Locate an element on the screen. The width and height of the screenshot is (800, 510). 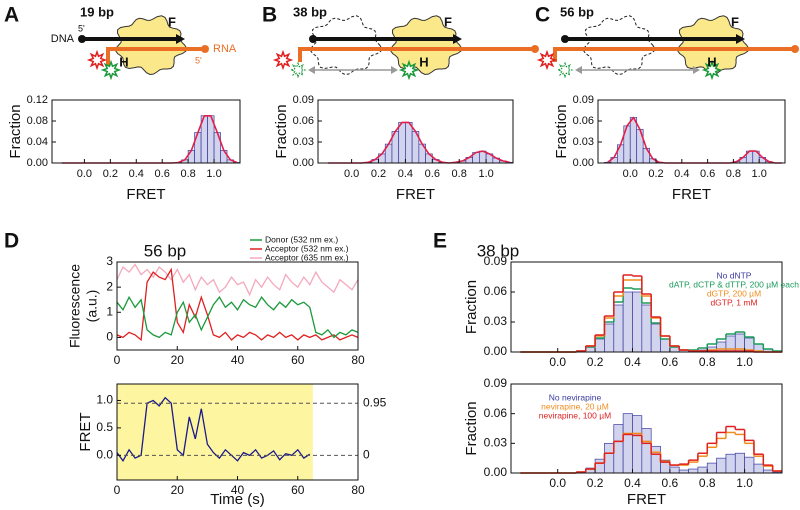
y-tick-label: 0.08 is located at coordinates (37, 121).